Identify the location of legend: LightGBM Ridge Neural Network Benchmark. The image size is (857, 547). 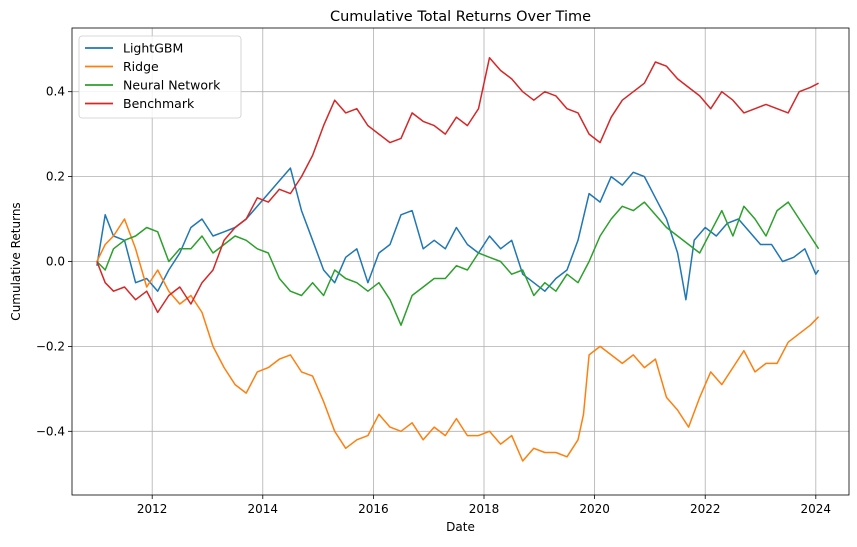
(160, 77).